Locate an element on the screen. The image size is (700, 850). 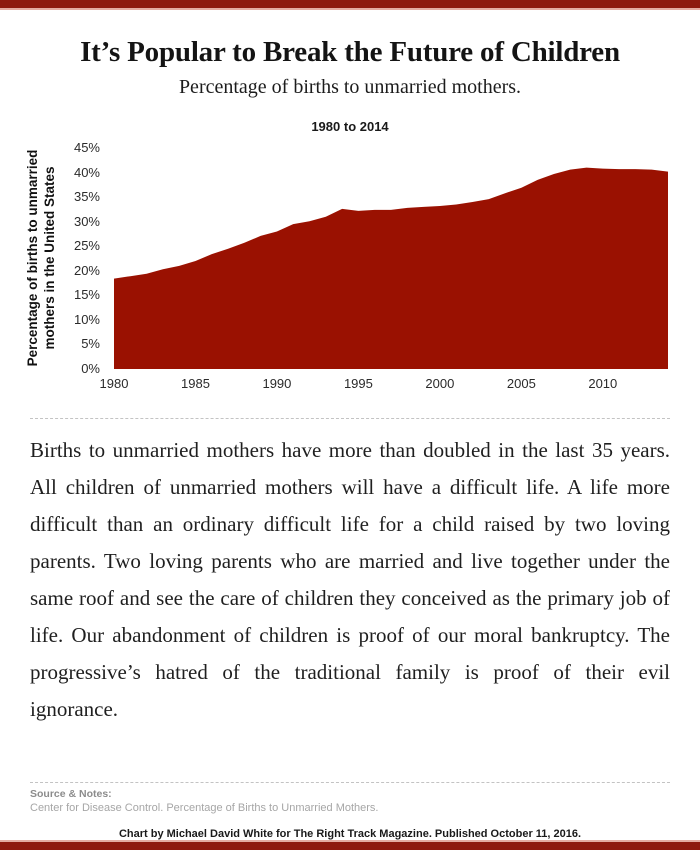
top-accent-bar is located at coordinates (350, 4).